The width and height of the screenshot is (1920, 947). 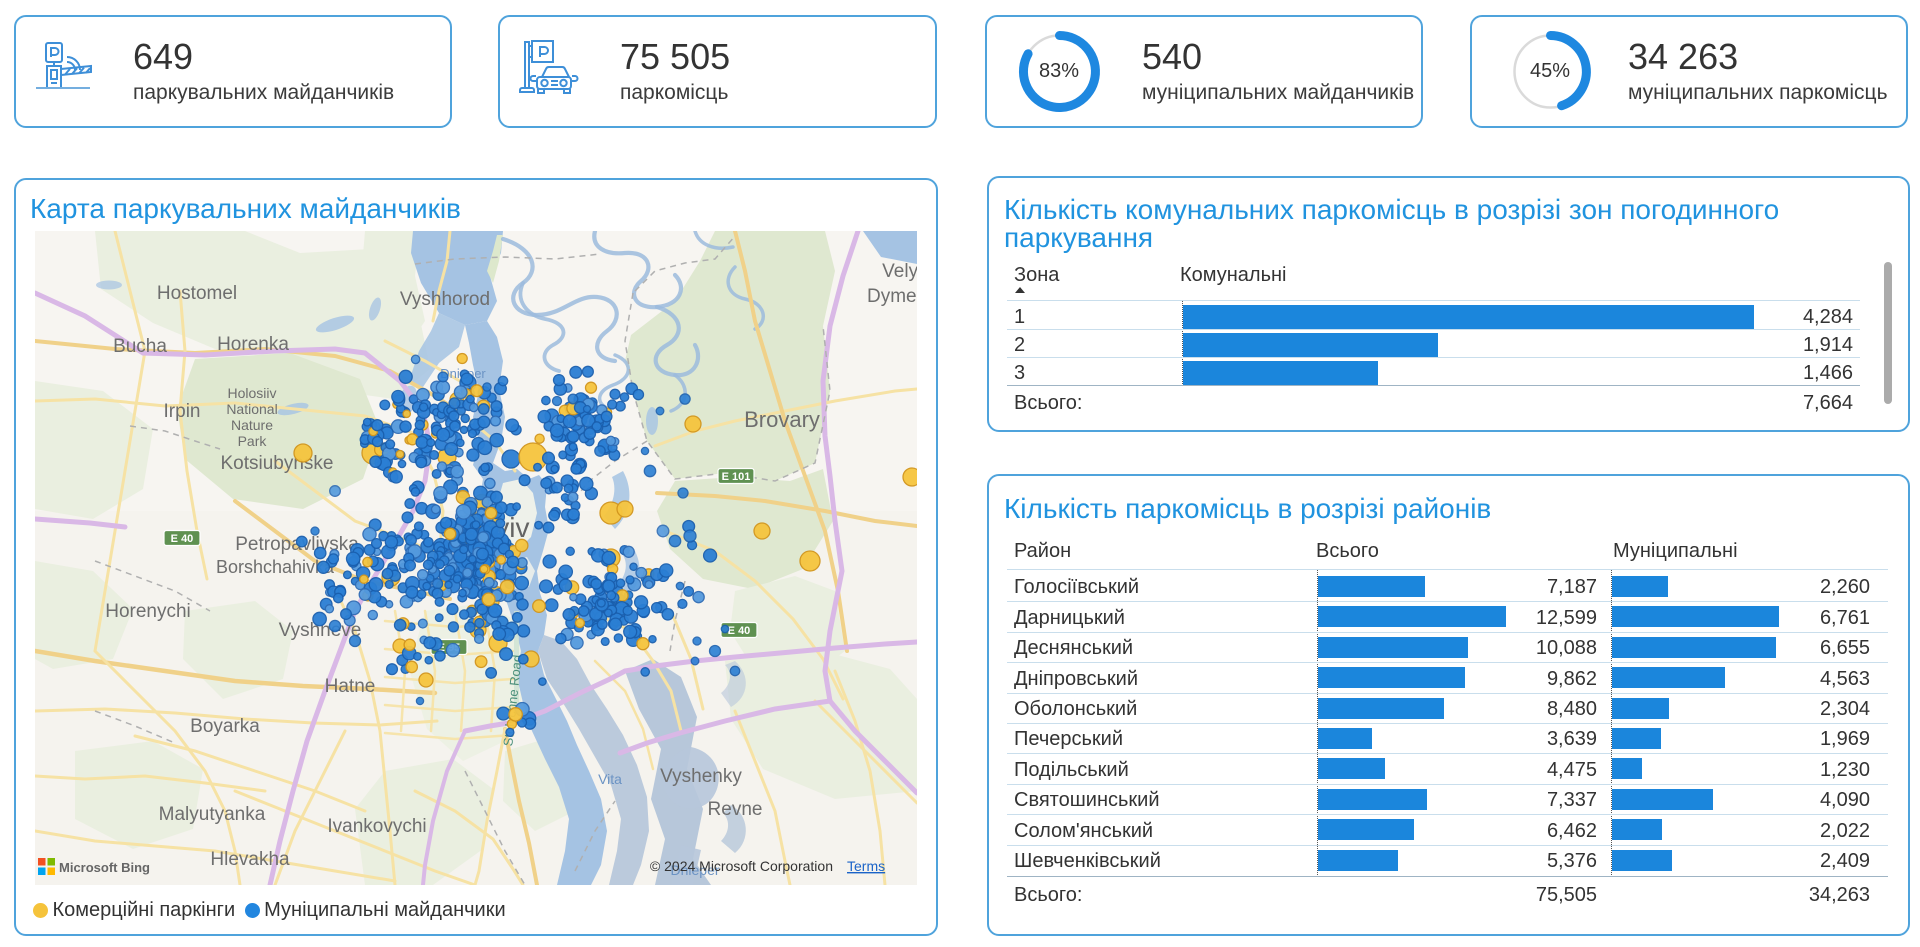 I want to click on svg-text: Brovary, so click(x=782, y=419).